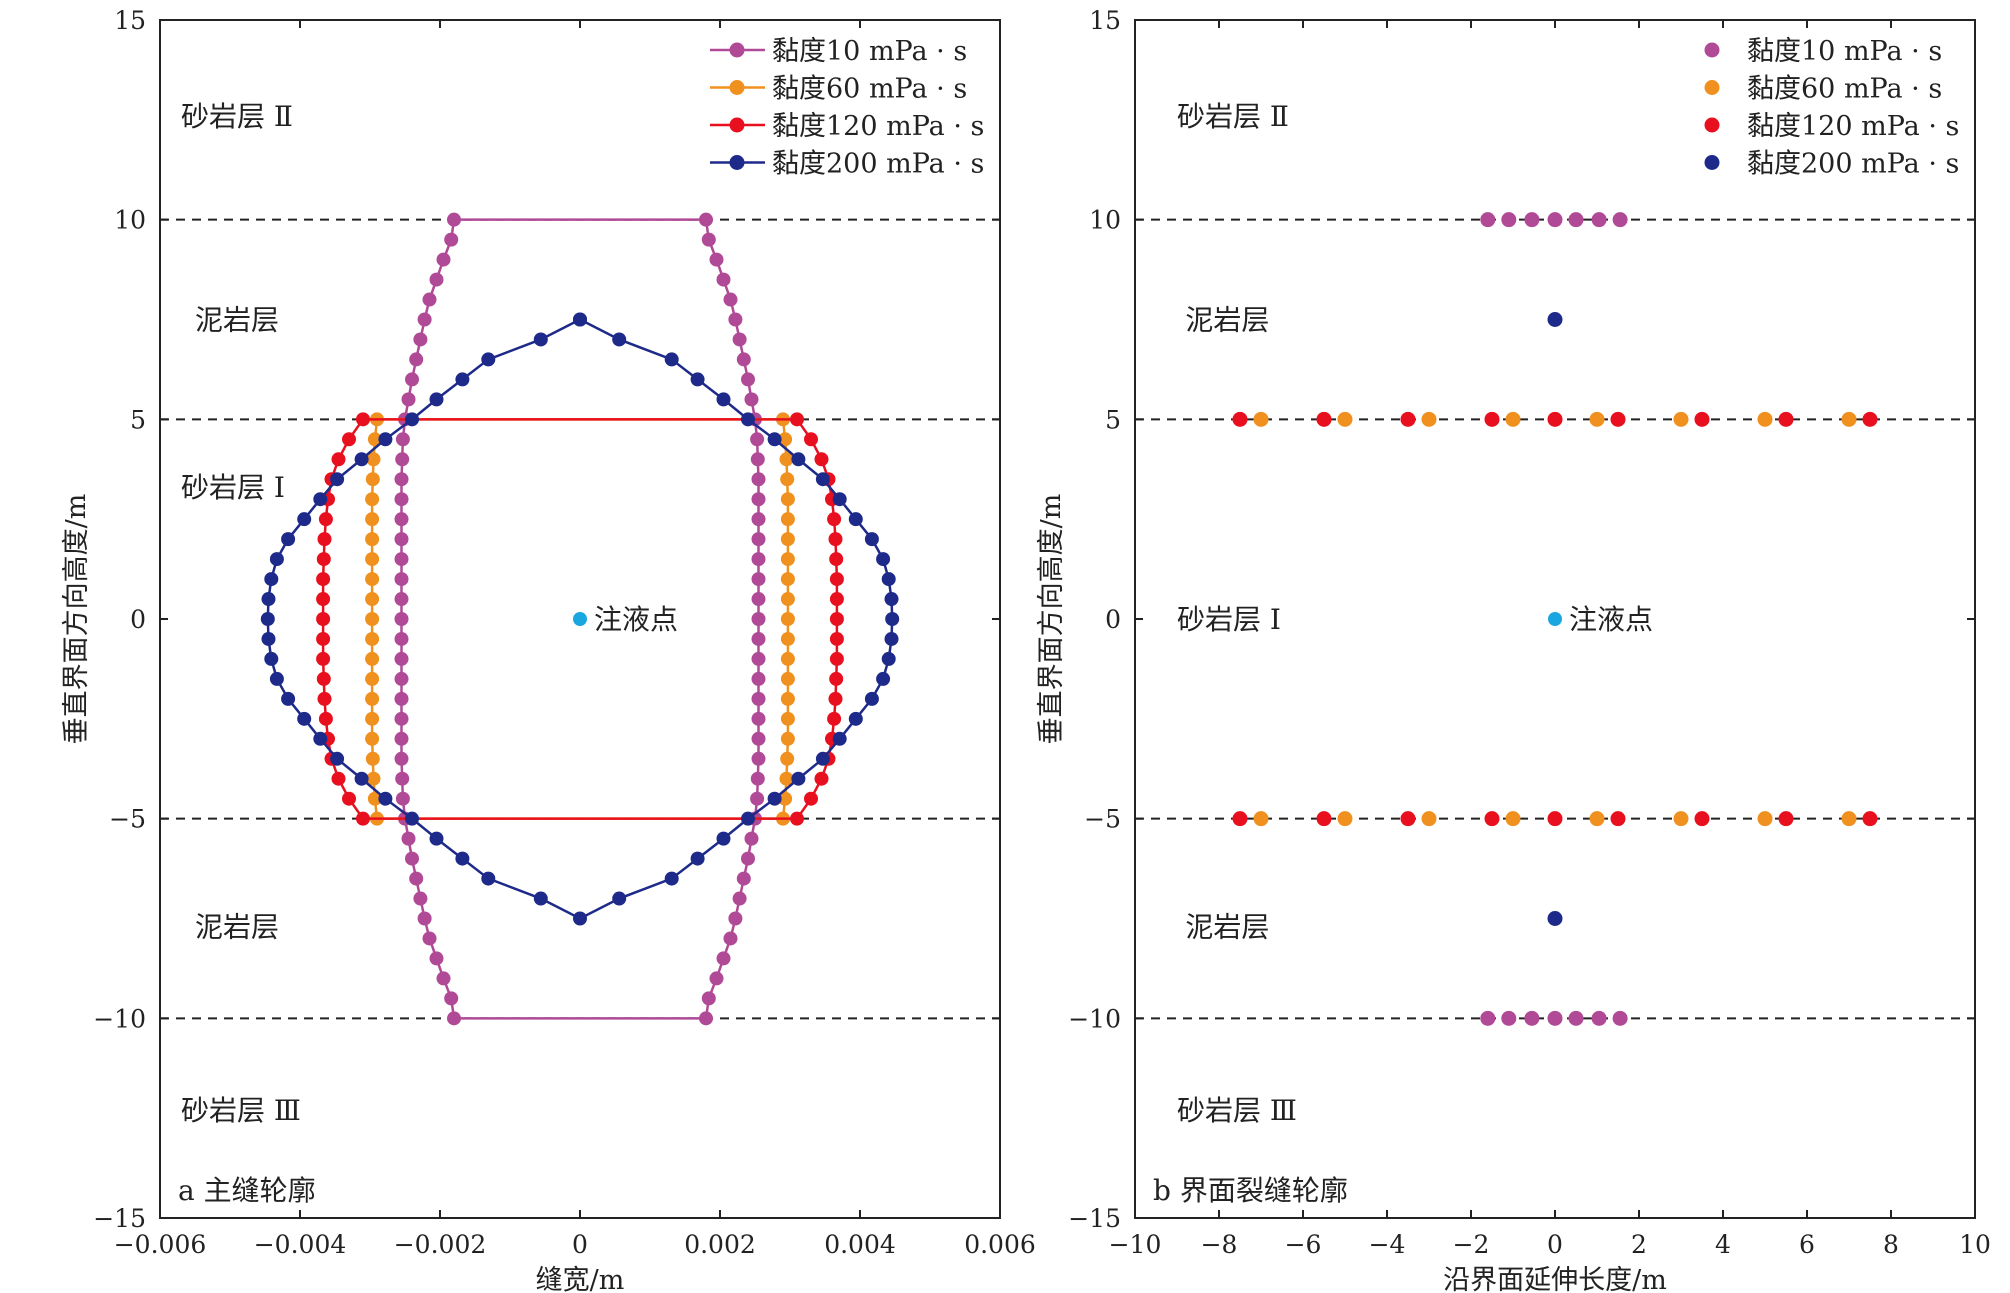  I want to click on x-tick-label: 0, so click(1555, 1244).